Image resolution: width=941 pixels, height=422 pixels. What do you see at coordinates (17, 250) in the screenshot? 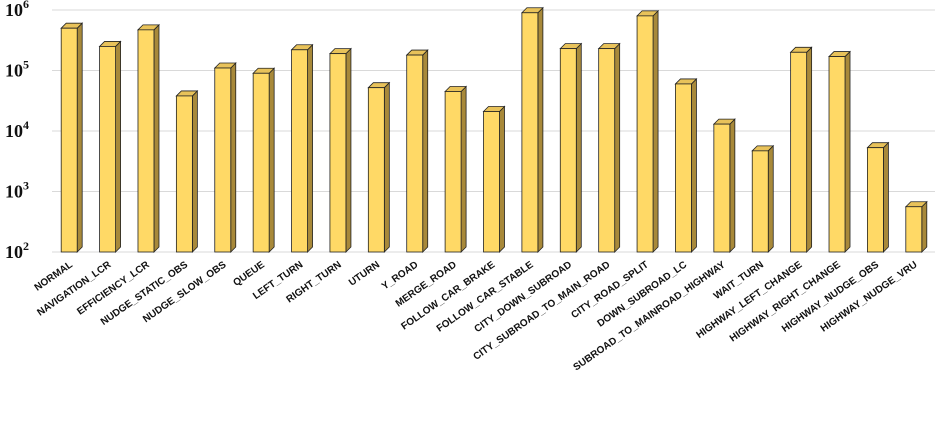
I see `y-tick-label: 10²` at bounding box center [17, 250].